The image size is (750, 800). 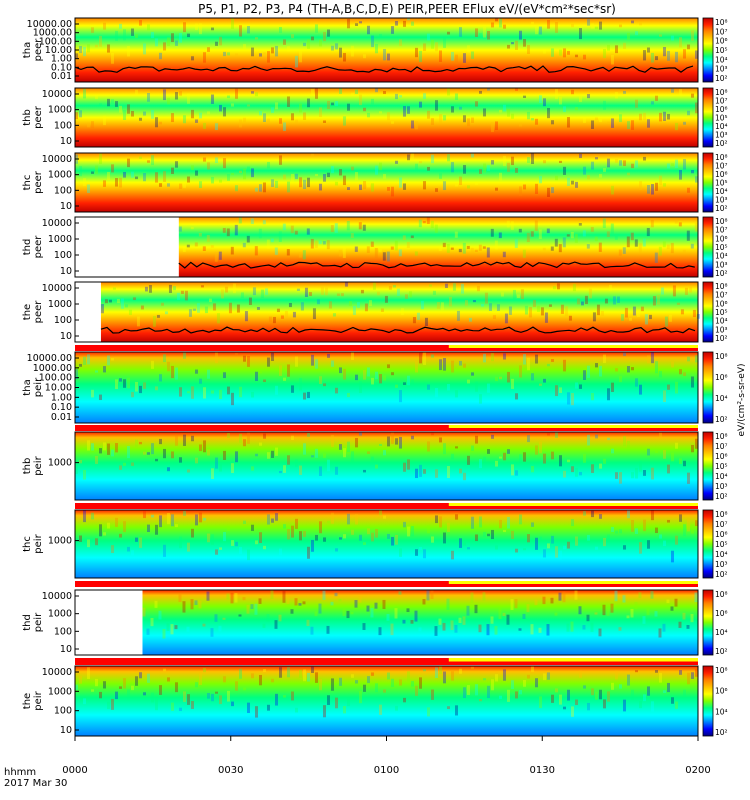 What do you see at coordinates (52, 368) in the screenshot?
I see `y-tick-label: 1000.00` at bounding box center [52, 368].